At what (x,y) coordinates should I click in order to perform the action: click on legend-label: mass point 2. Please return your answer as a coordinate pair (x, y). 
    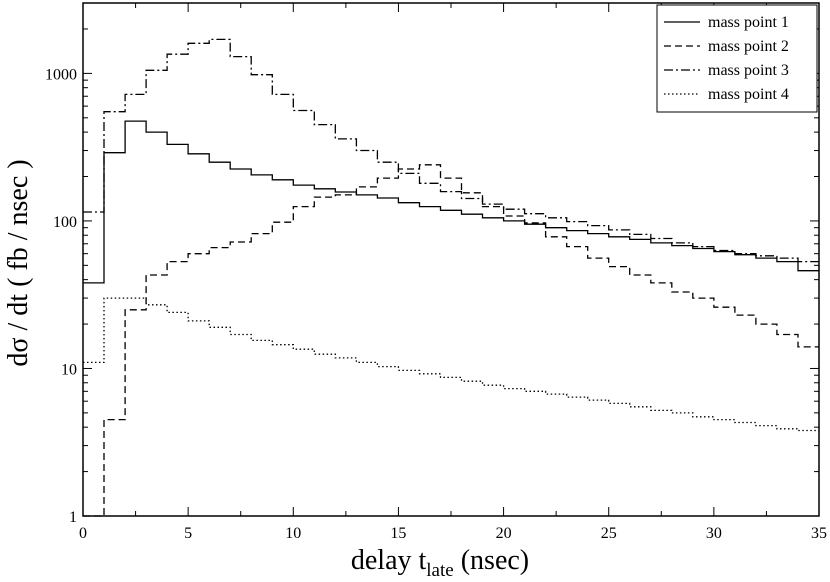
    Looking at the image, I should click on (748, 46).